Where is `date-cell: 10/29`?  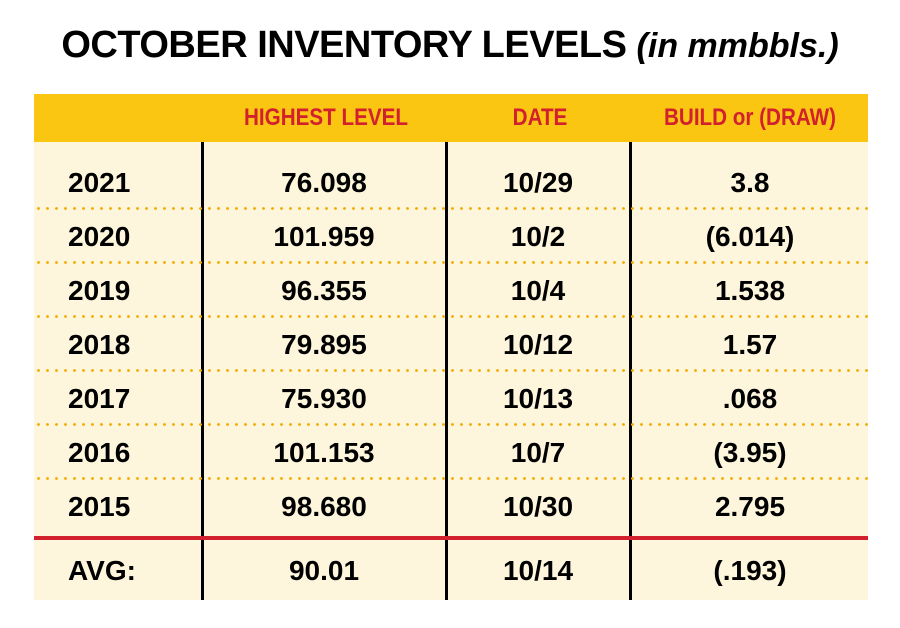 date-cell: 10/29 is located at coordinates (538, 182).